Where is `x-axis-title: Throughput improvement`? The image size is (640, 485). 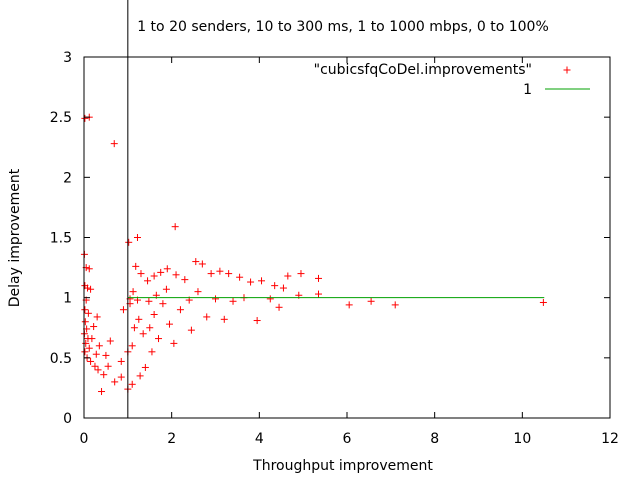 x-axis-title: Throughput improvement is located at coordinates (342, 466).